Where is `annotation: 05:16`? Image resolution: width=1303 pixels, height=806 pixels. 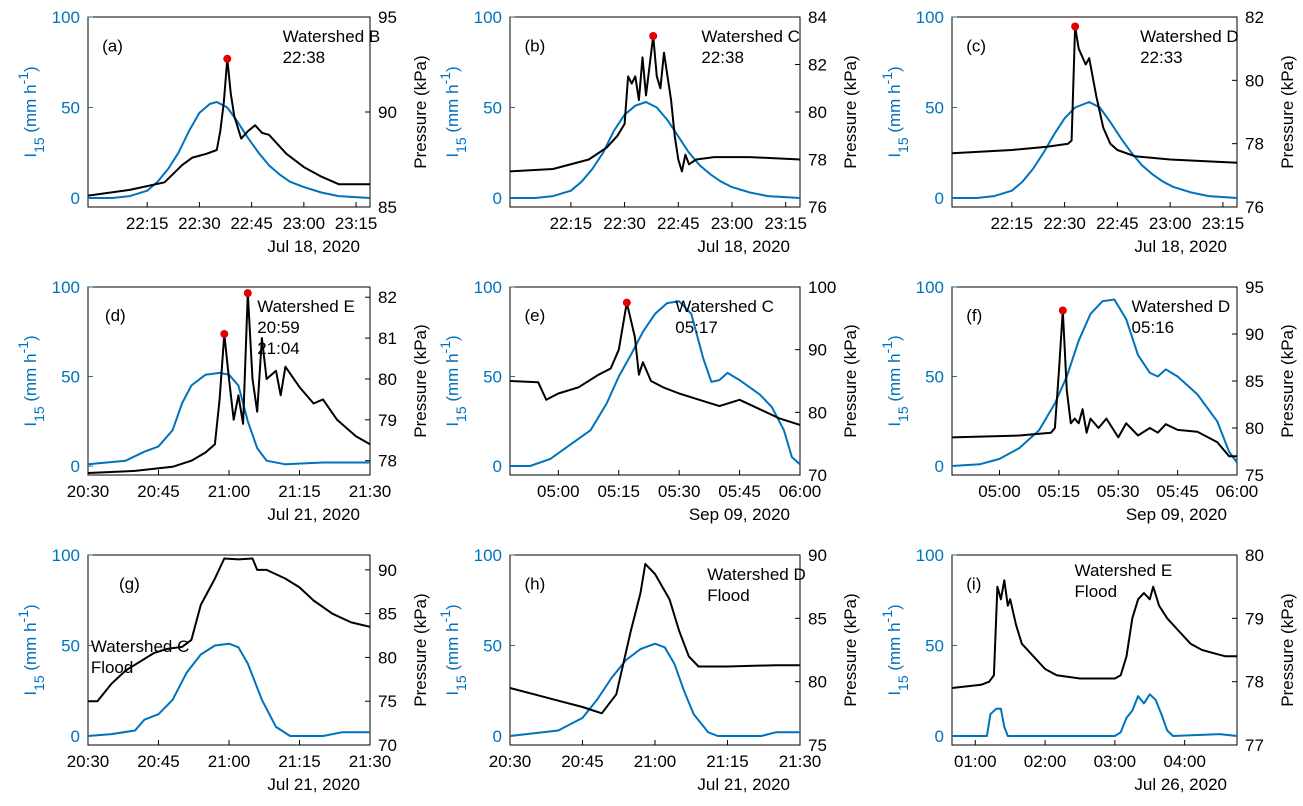 annotation: 05:16 is located at coordinates (1153, 327).